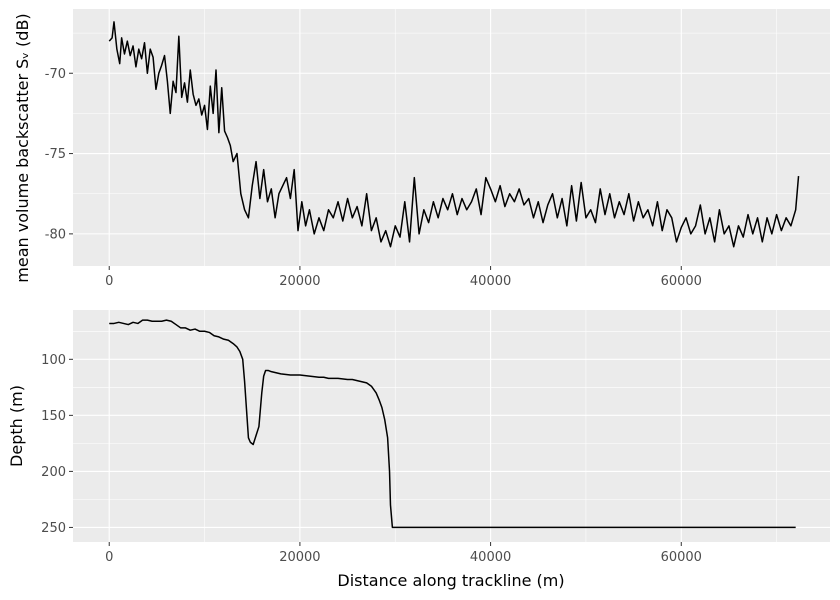  What do you see at coordinates (299, 281) in the screenshot?
I see `backscatter-x-tick-label: 20000` at bounding box center [299, 281].